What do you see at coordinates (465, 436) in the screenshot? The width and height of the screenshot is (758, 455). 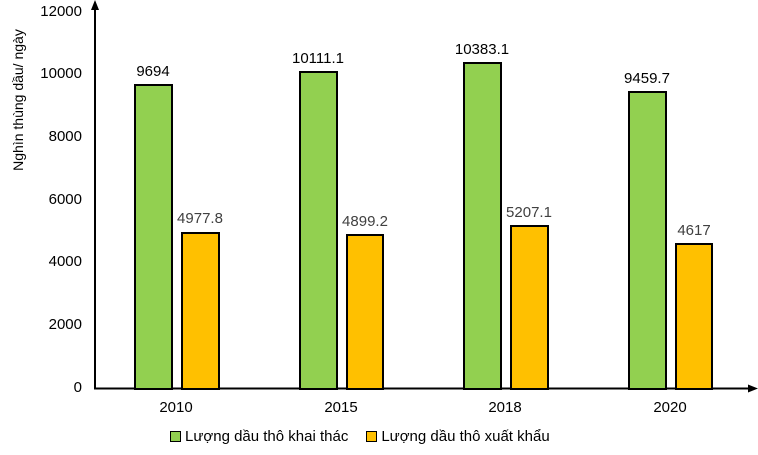 I see `legend-label: Lượng dầu thô xuất khẩu` at bounding box center [465, 436].